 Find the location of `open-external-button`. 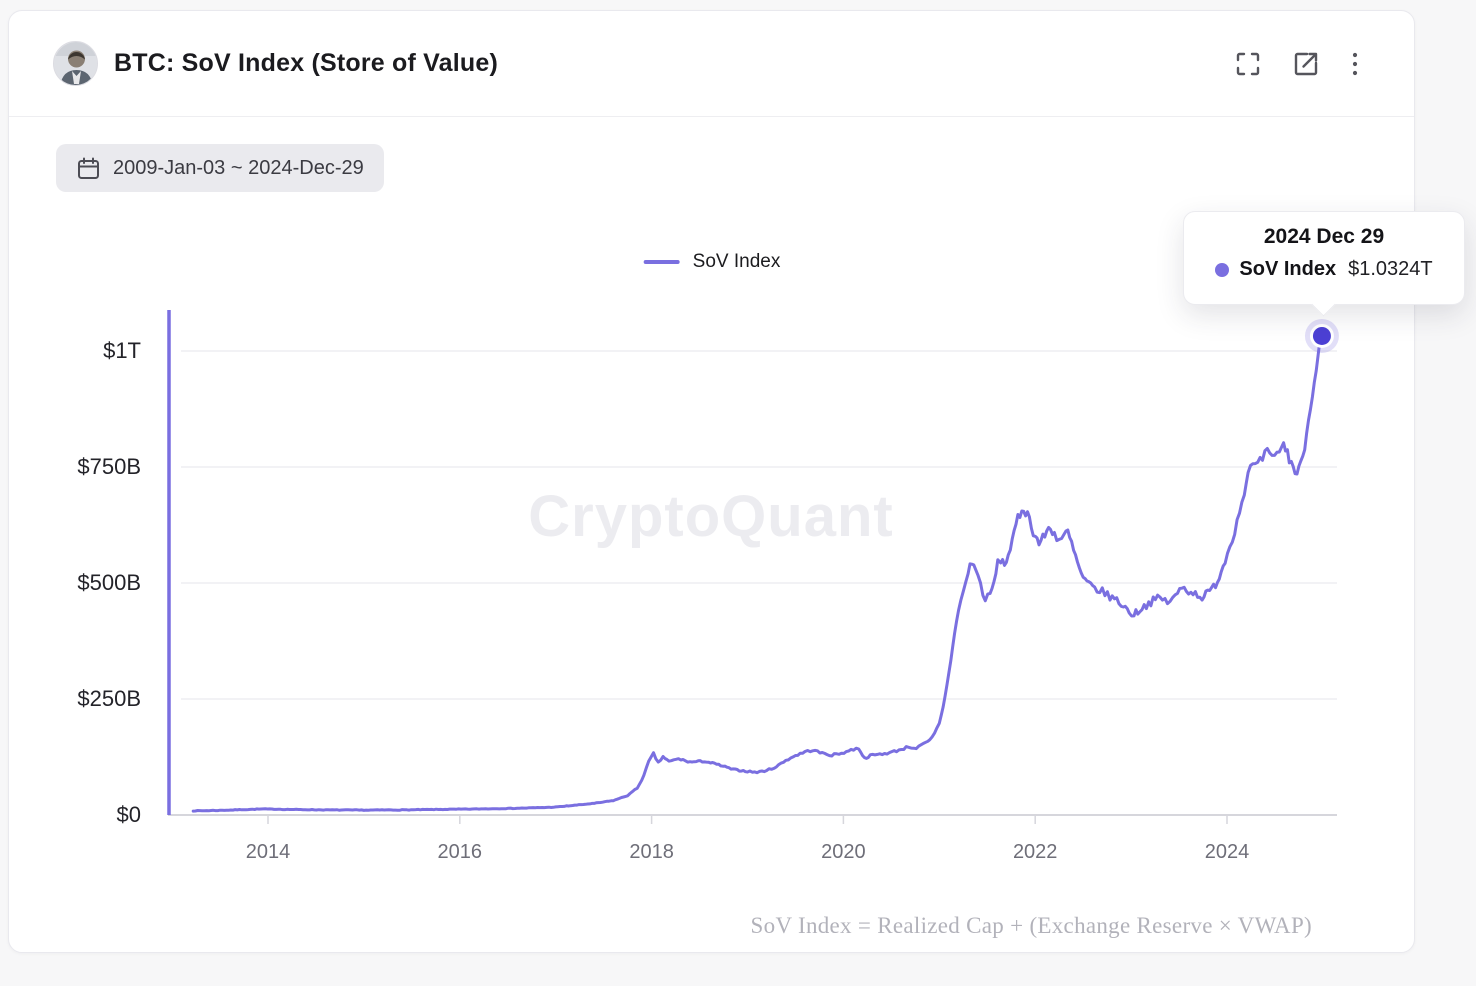

open-external-button is located at coordinates (1306, 64).